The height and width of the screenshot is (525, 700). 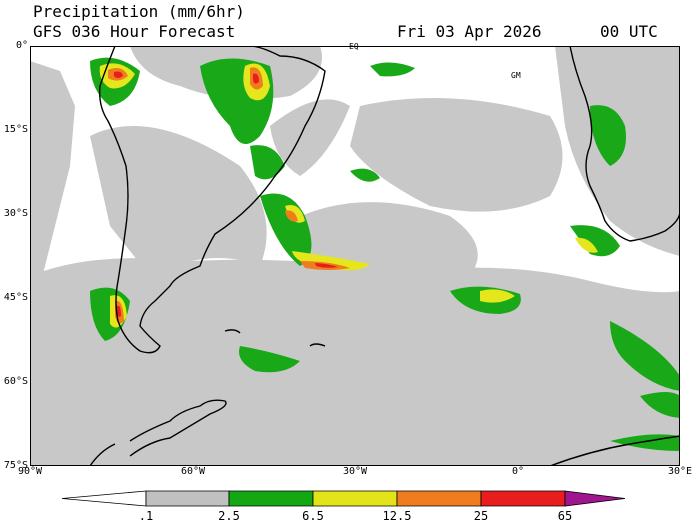 I want to click on colorbar-label-3: 12.5, so click(x=397, y=516).